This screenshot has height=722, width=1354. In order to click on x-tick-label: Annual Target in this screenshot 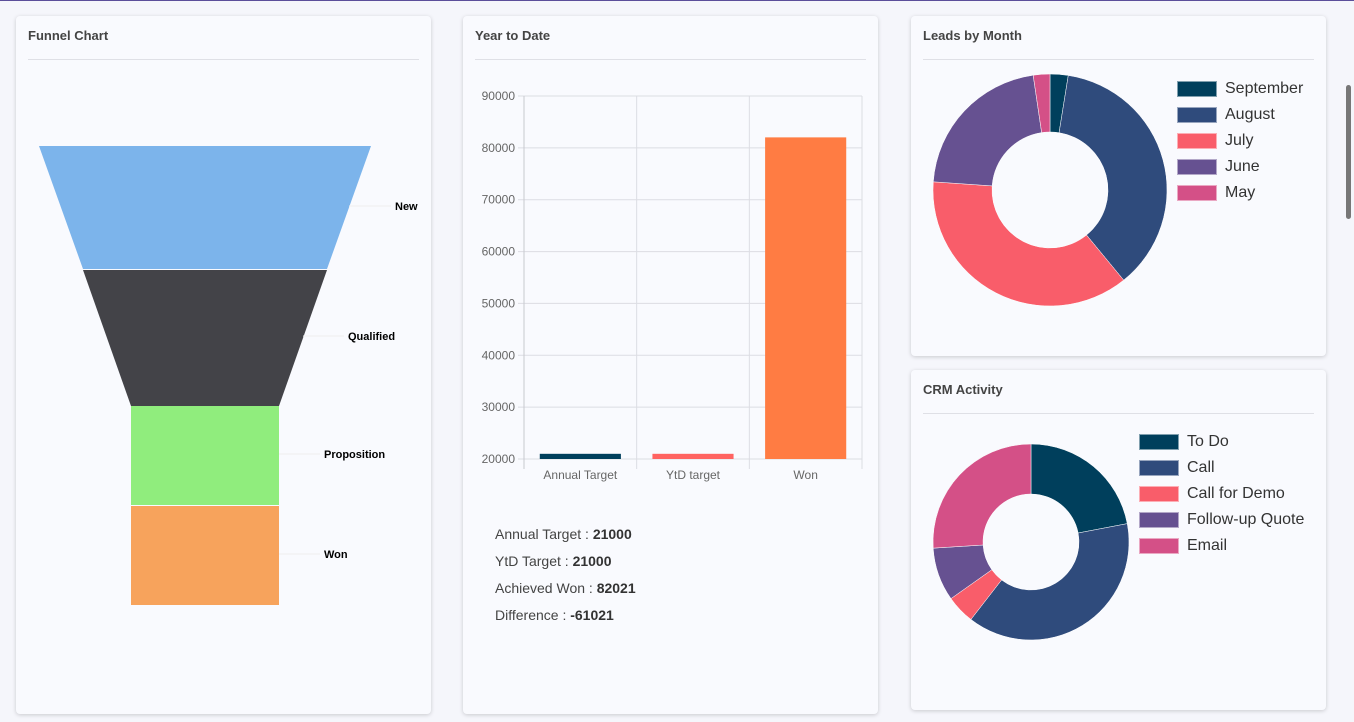, I will do `click(580, 475)`.